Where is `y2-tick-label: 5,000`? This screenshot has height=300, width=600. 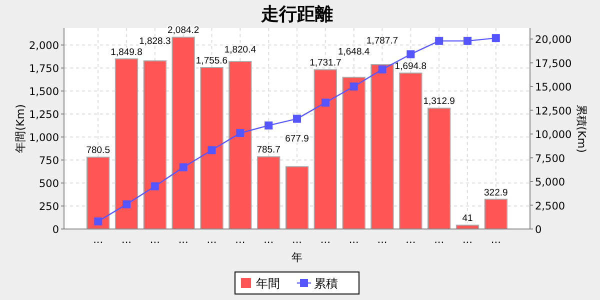
y2-tick-label: 5,000 is located at coordinates (550, 182).